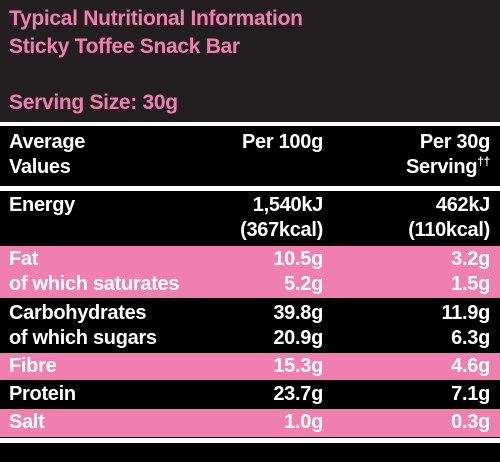 Image resolution: width=500 pixels, height=462 pixels. Describe the element at coordinates (40, 167) in the screenshot. I see `header-label-line-2: Values` at that location.